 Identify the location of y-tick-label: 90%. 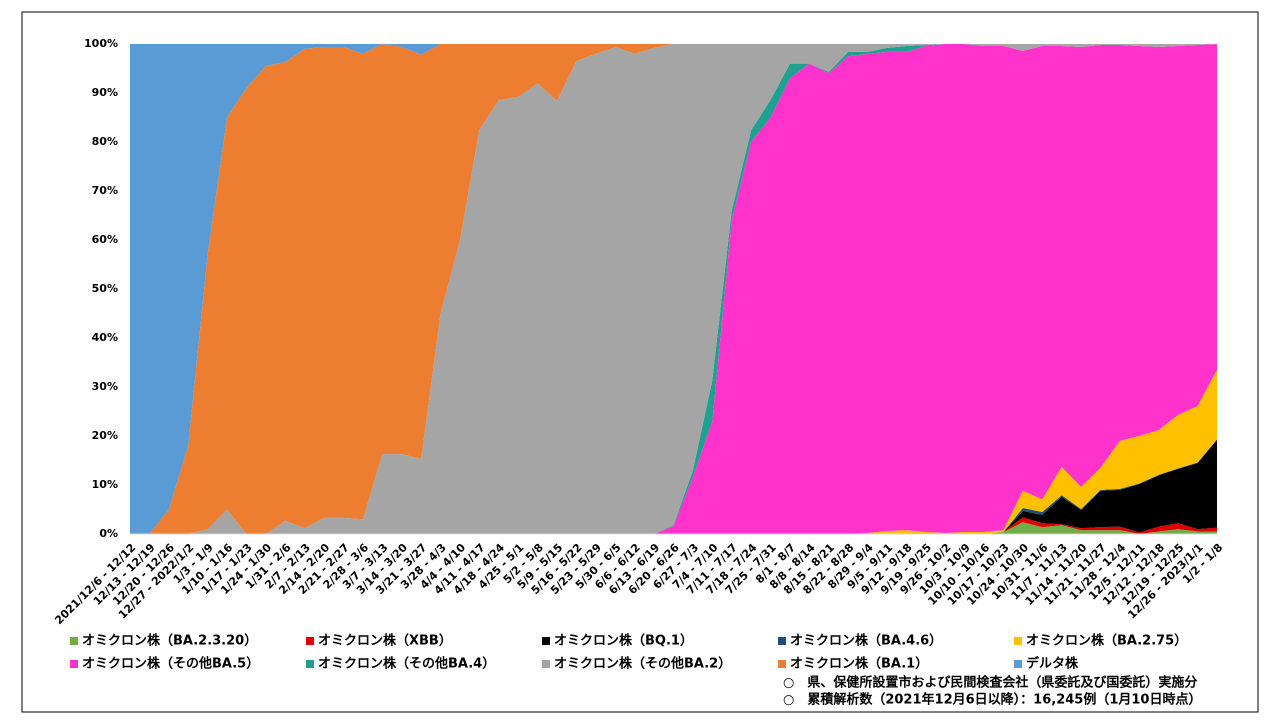
(105, 92).